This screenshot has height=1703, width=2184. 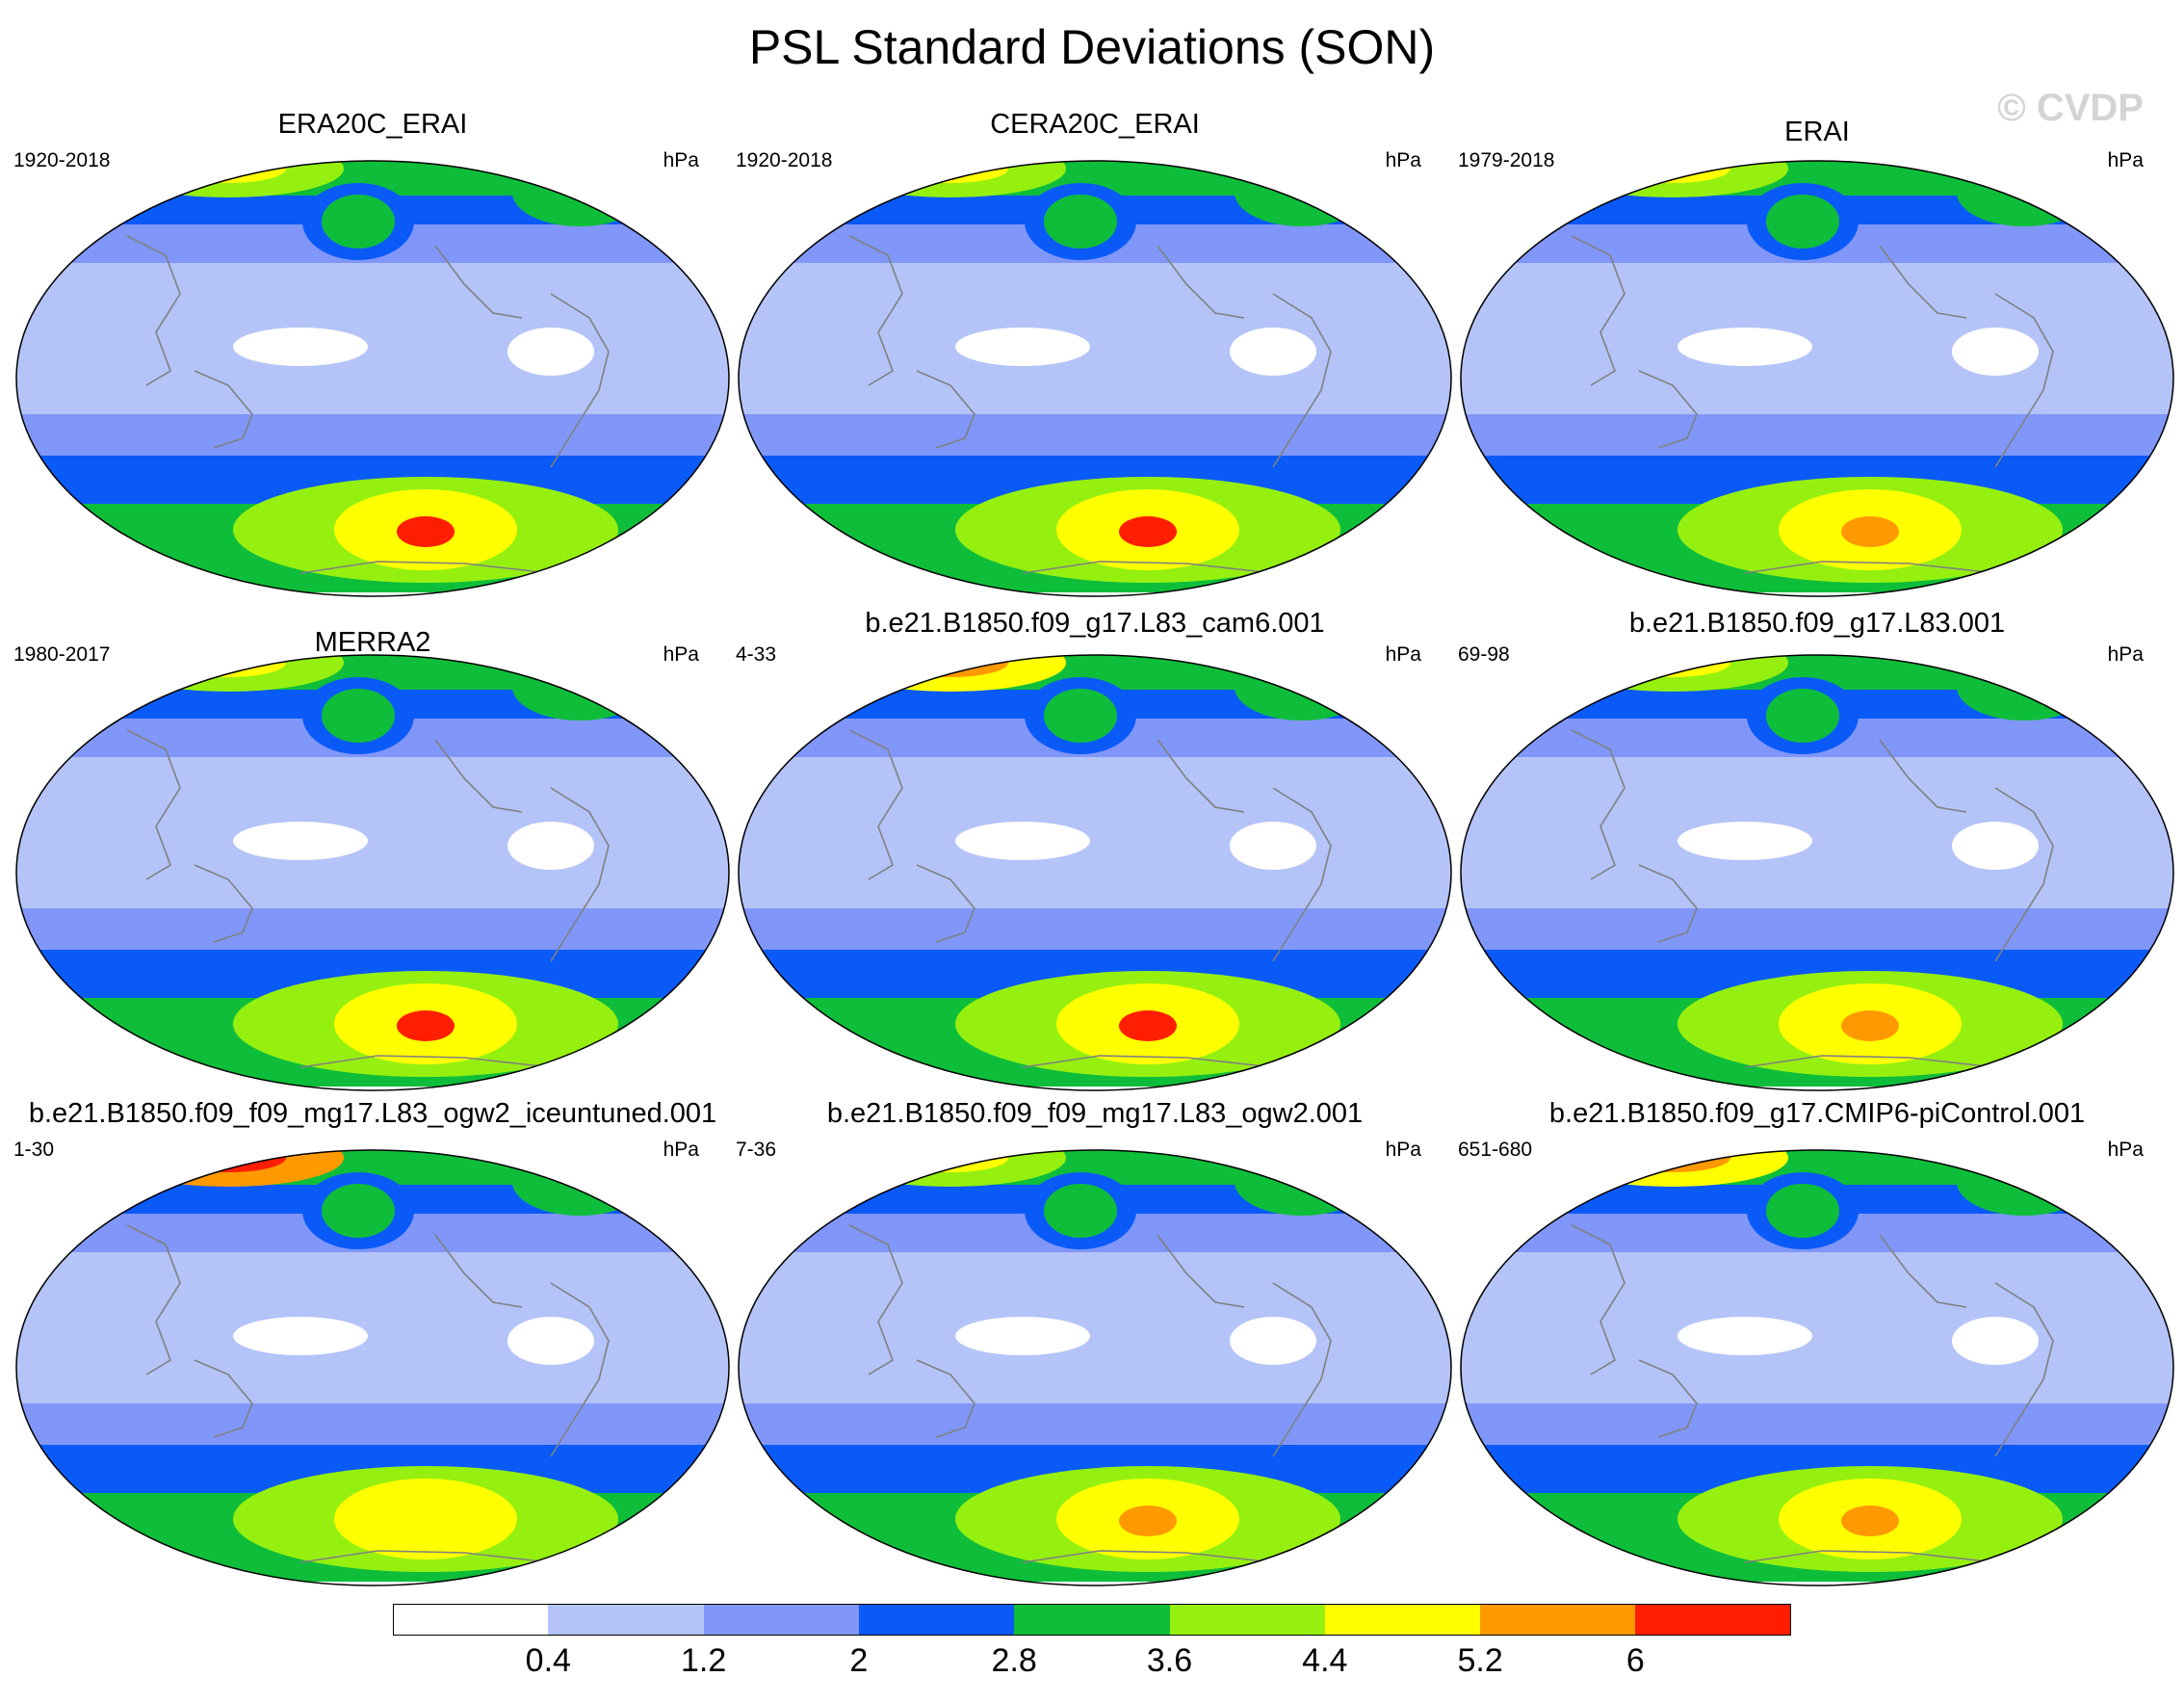 I want to click on colorbar-tick-label: 2, so click(x=859, y=1660).